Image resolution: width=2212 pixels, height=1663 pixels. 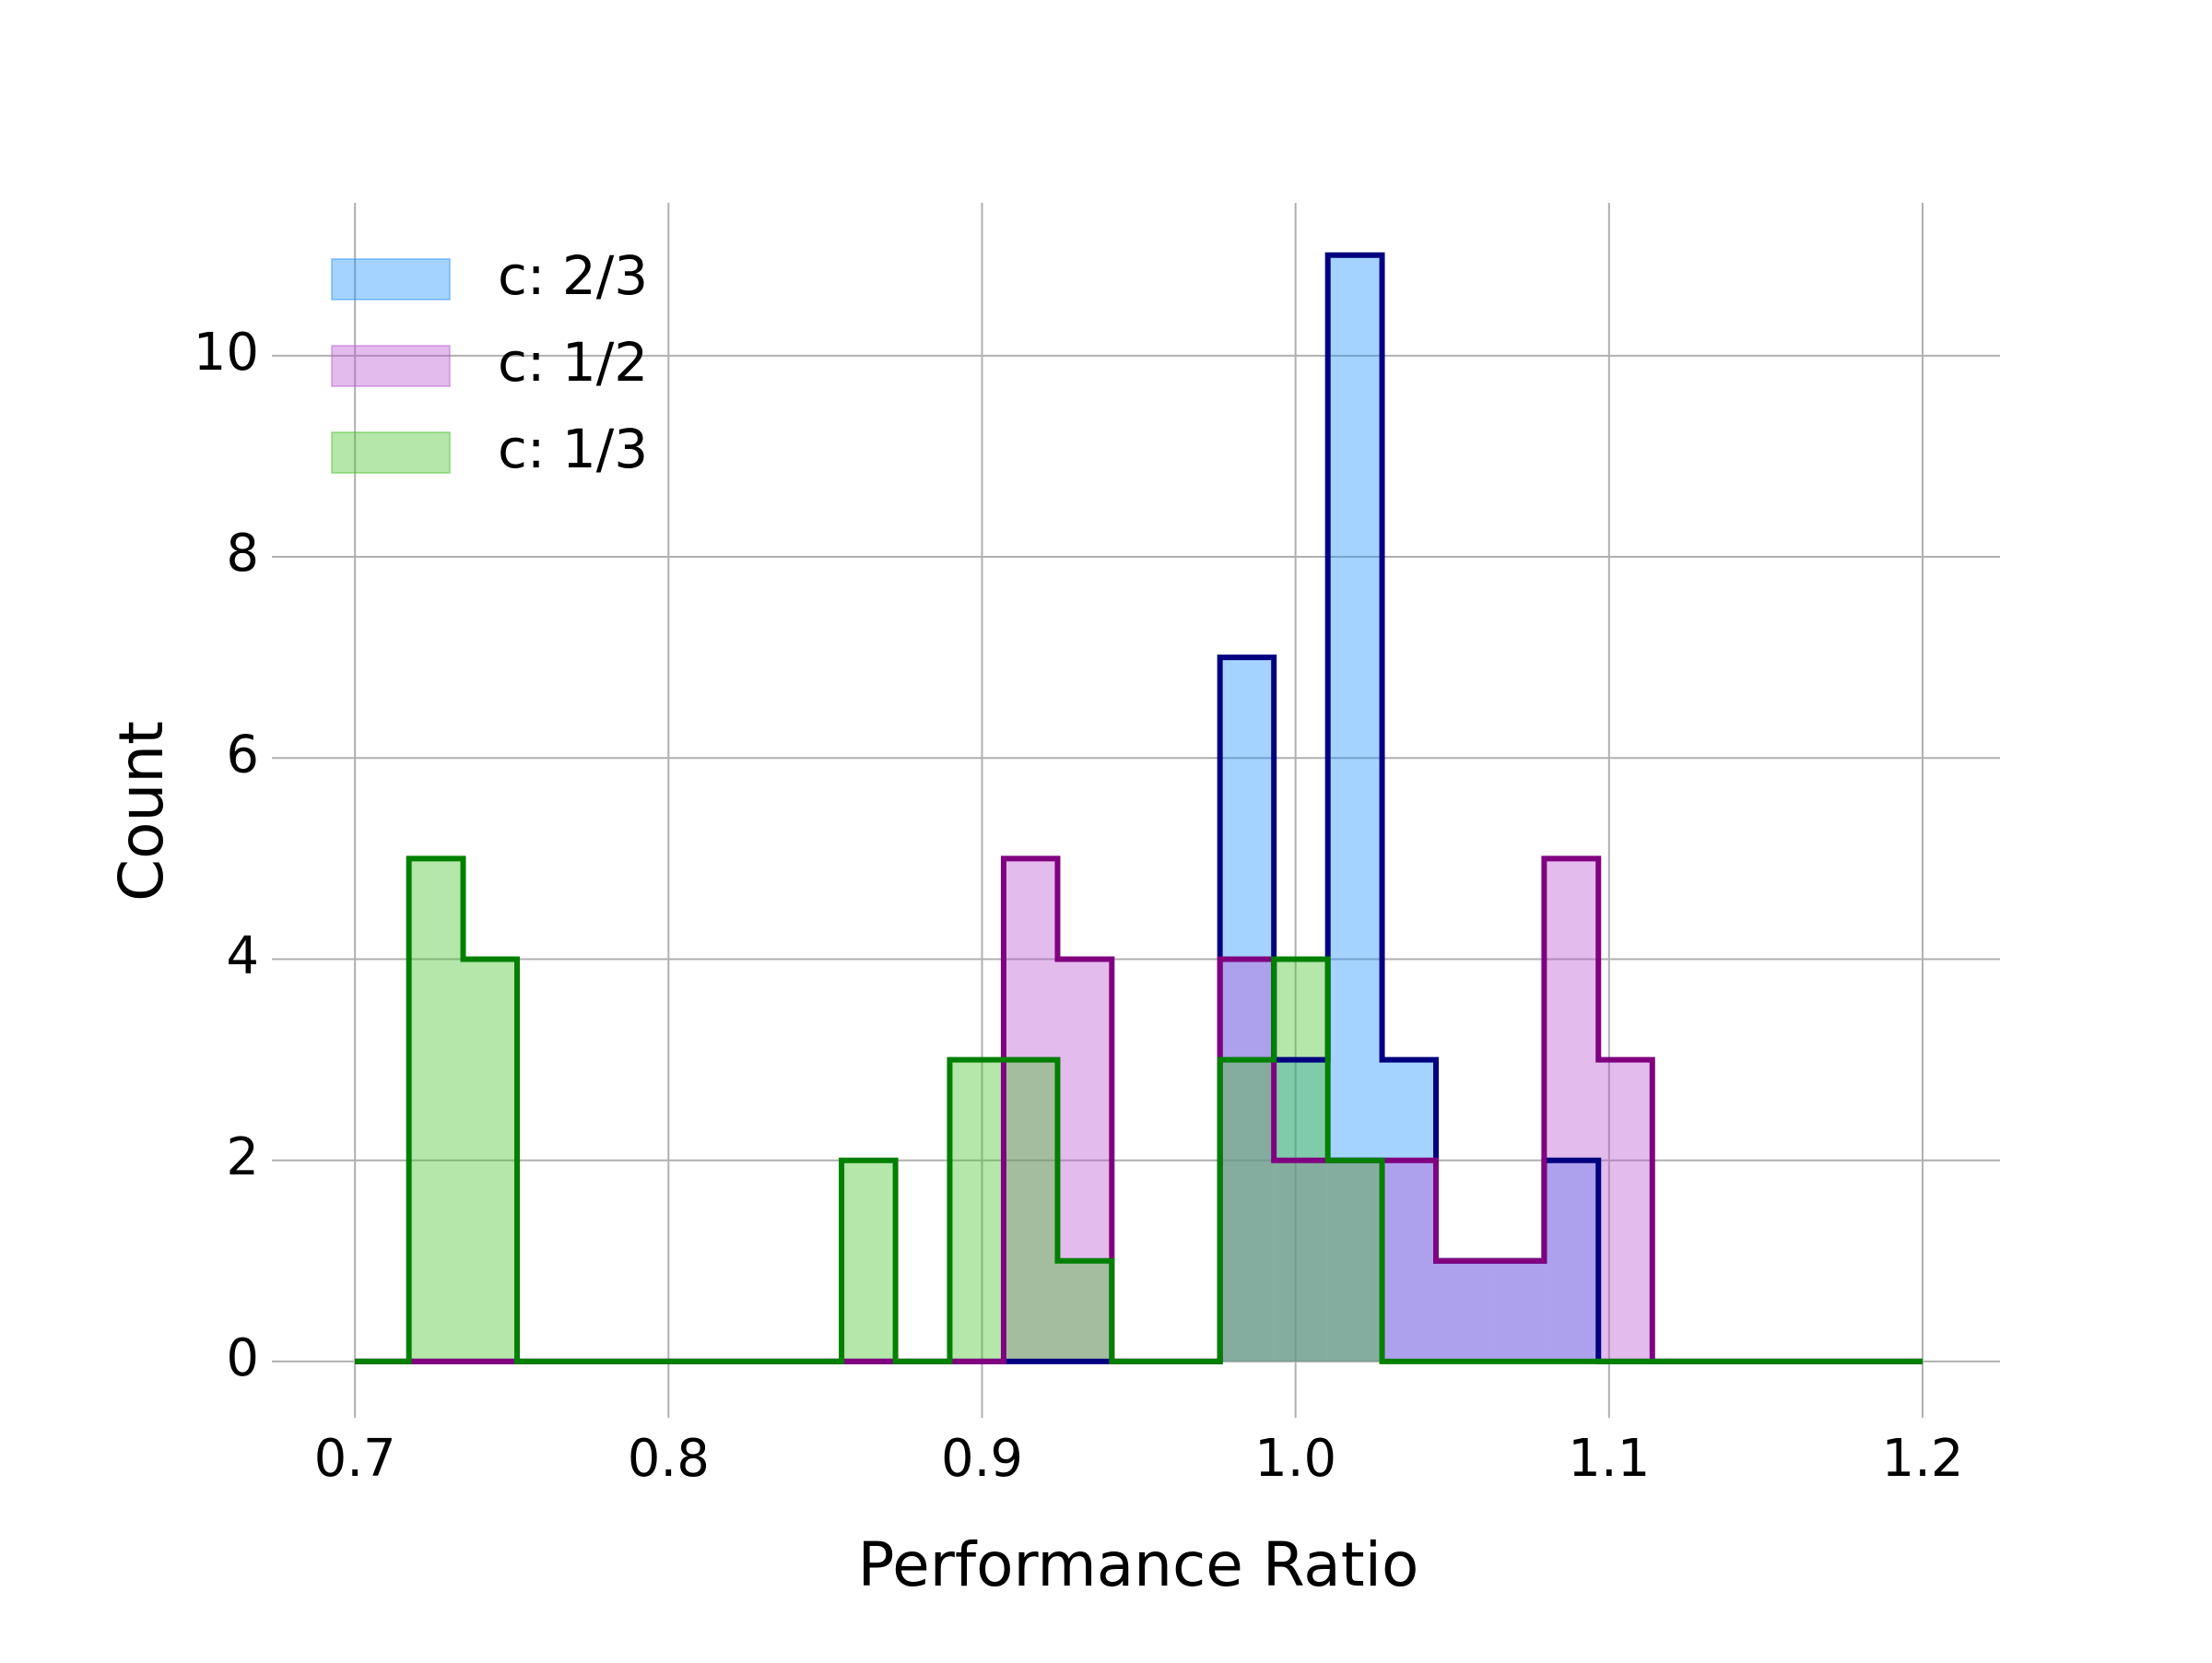 What do you see at coordinates (355, 1459) in the screenshot?
I see `x-tick-label: 0.7` at bounding box center [355, 1459].